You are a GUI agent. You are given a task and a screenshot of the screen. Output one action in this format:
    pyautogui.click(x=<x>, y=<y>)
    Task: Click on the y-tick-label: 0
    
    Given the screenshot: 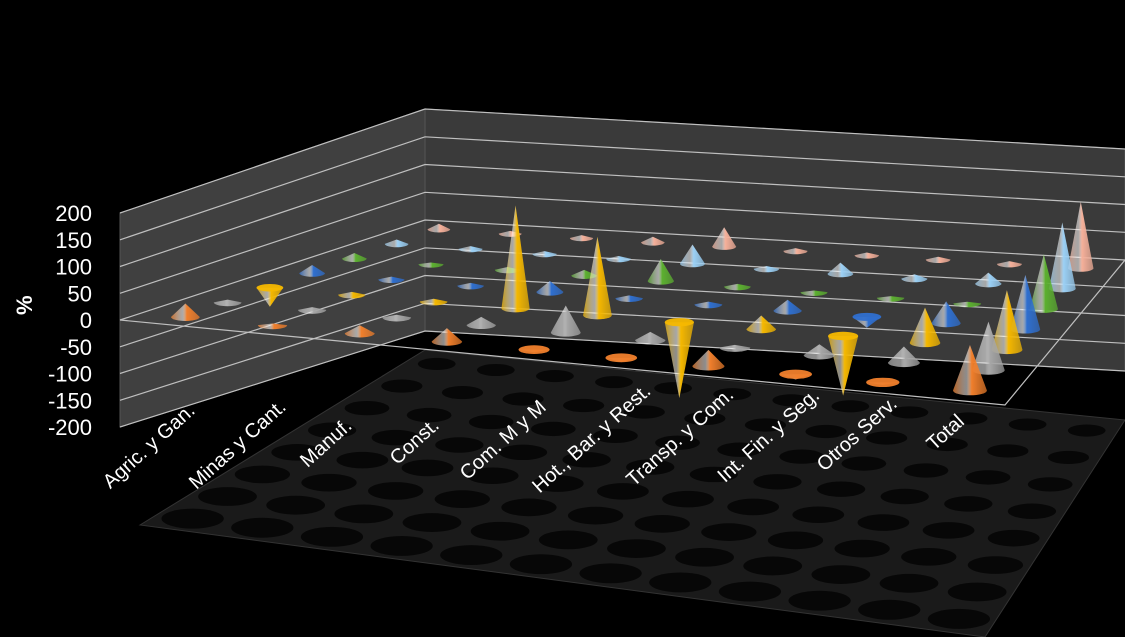 What is the action you would take?
    pyautogui.click(x=86, y=320)
    